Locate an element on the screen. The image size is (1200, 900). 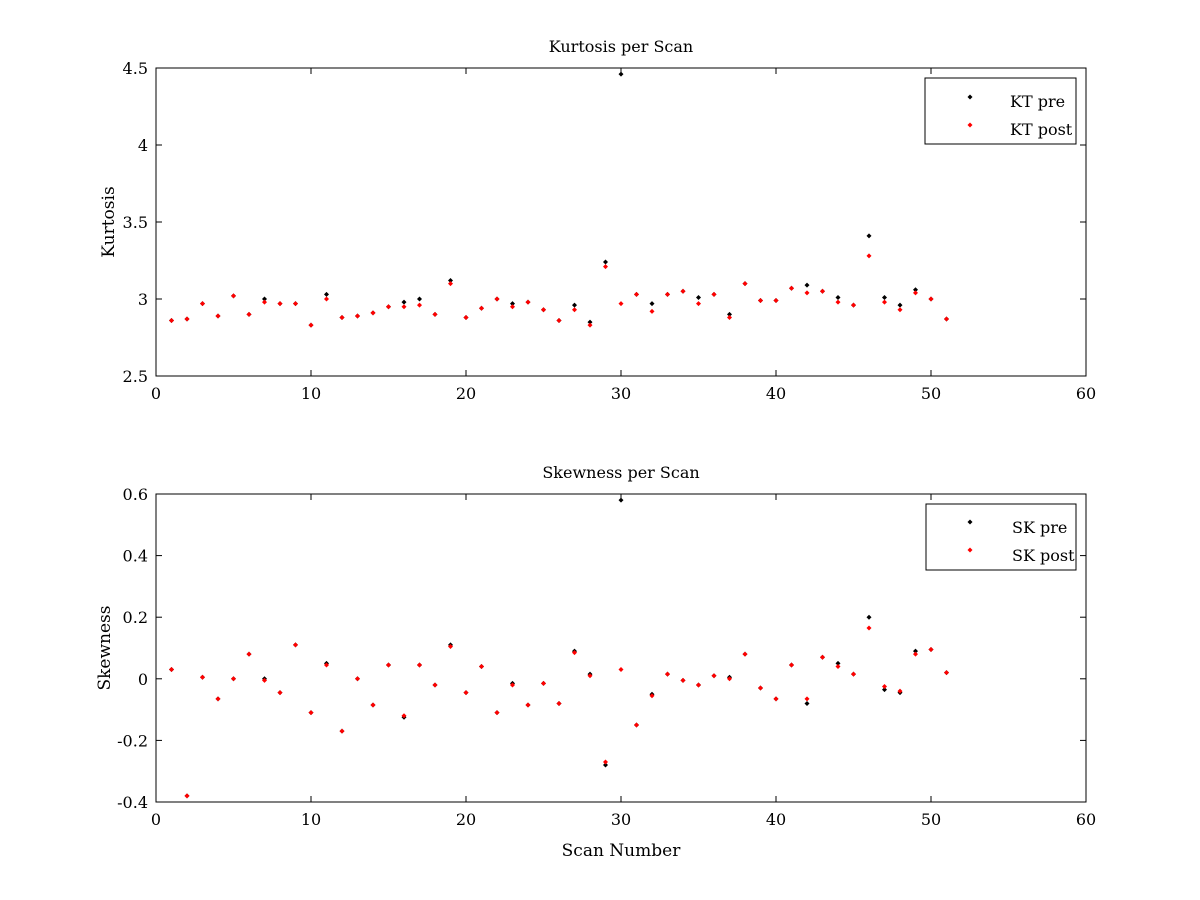
x-tick-label: 50 is located at coordinates (931, 393).